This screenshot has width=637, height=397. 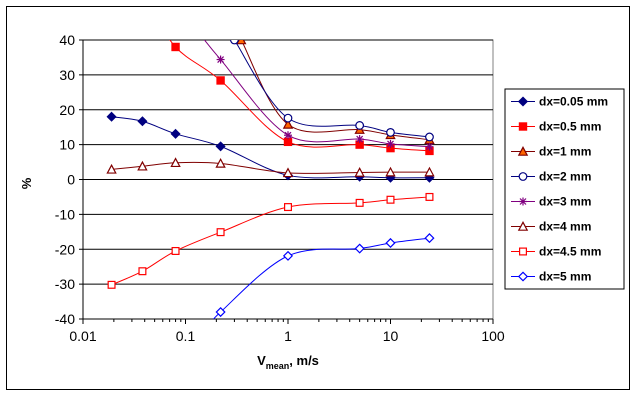 What do you see at coordinates (65, 214) in the screenshot?
I see `y-tick-label: -10` at bounding box center [65, 214].